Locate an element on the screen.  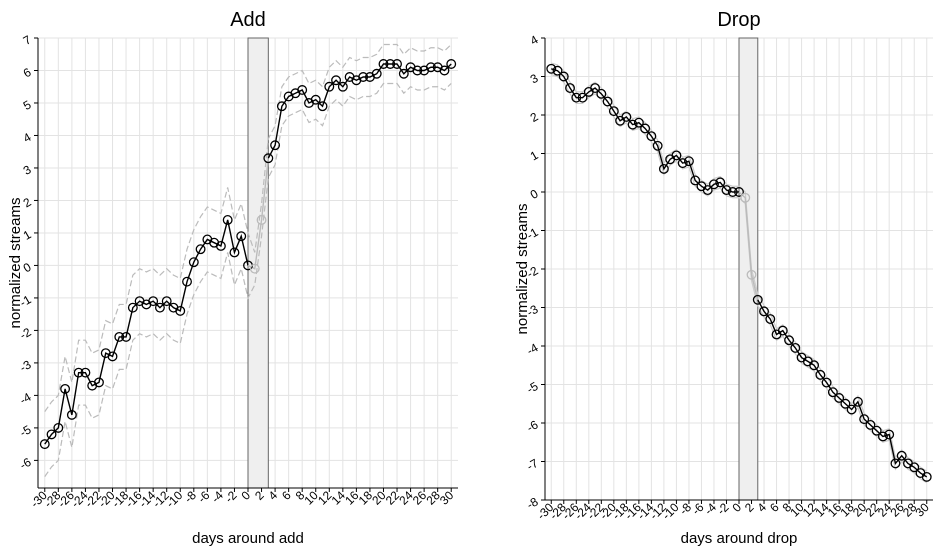
x-tick-label: -10 is located at coordinates (670, 511).